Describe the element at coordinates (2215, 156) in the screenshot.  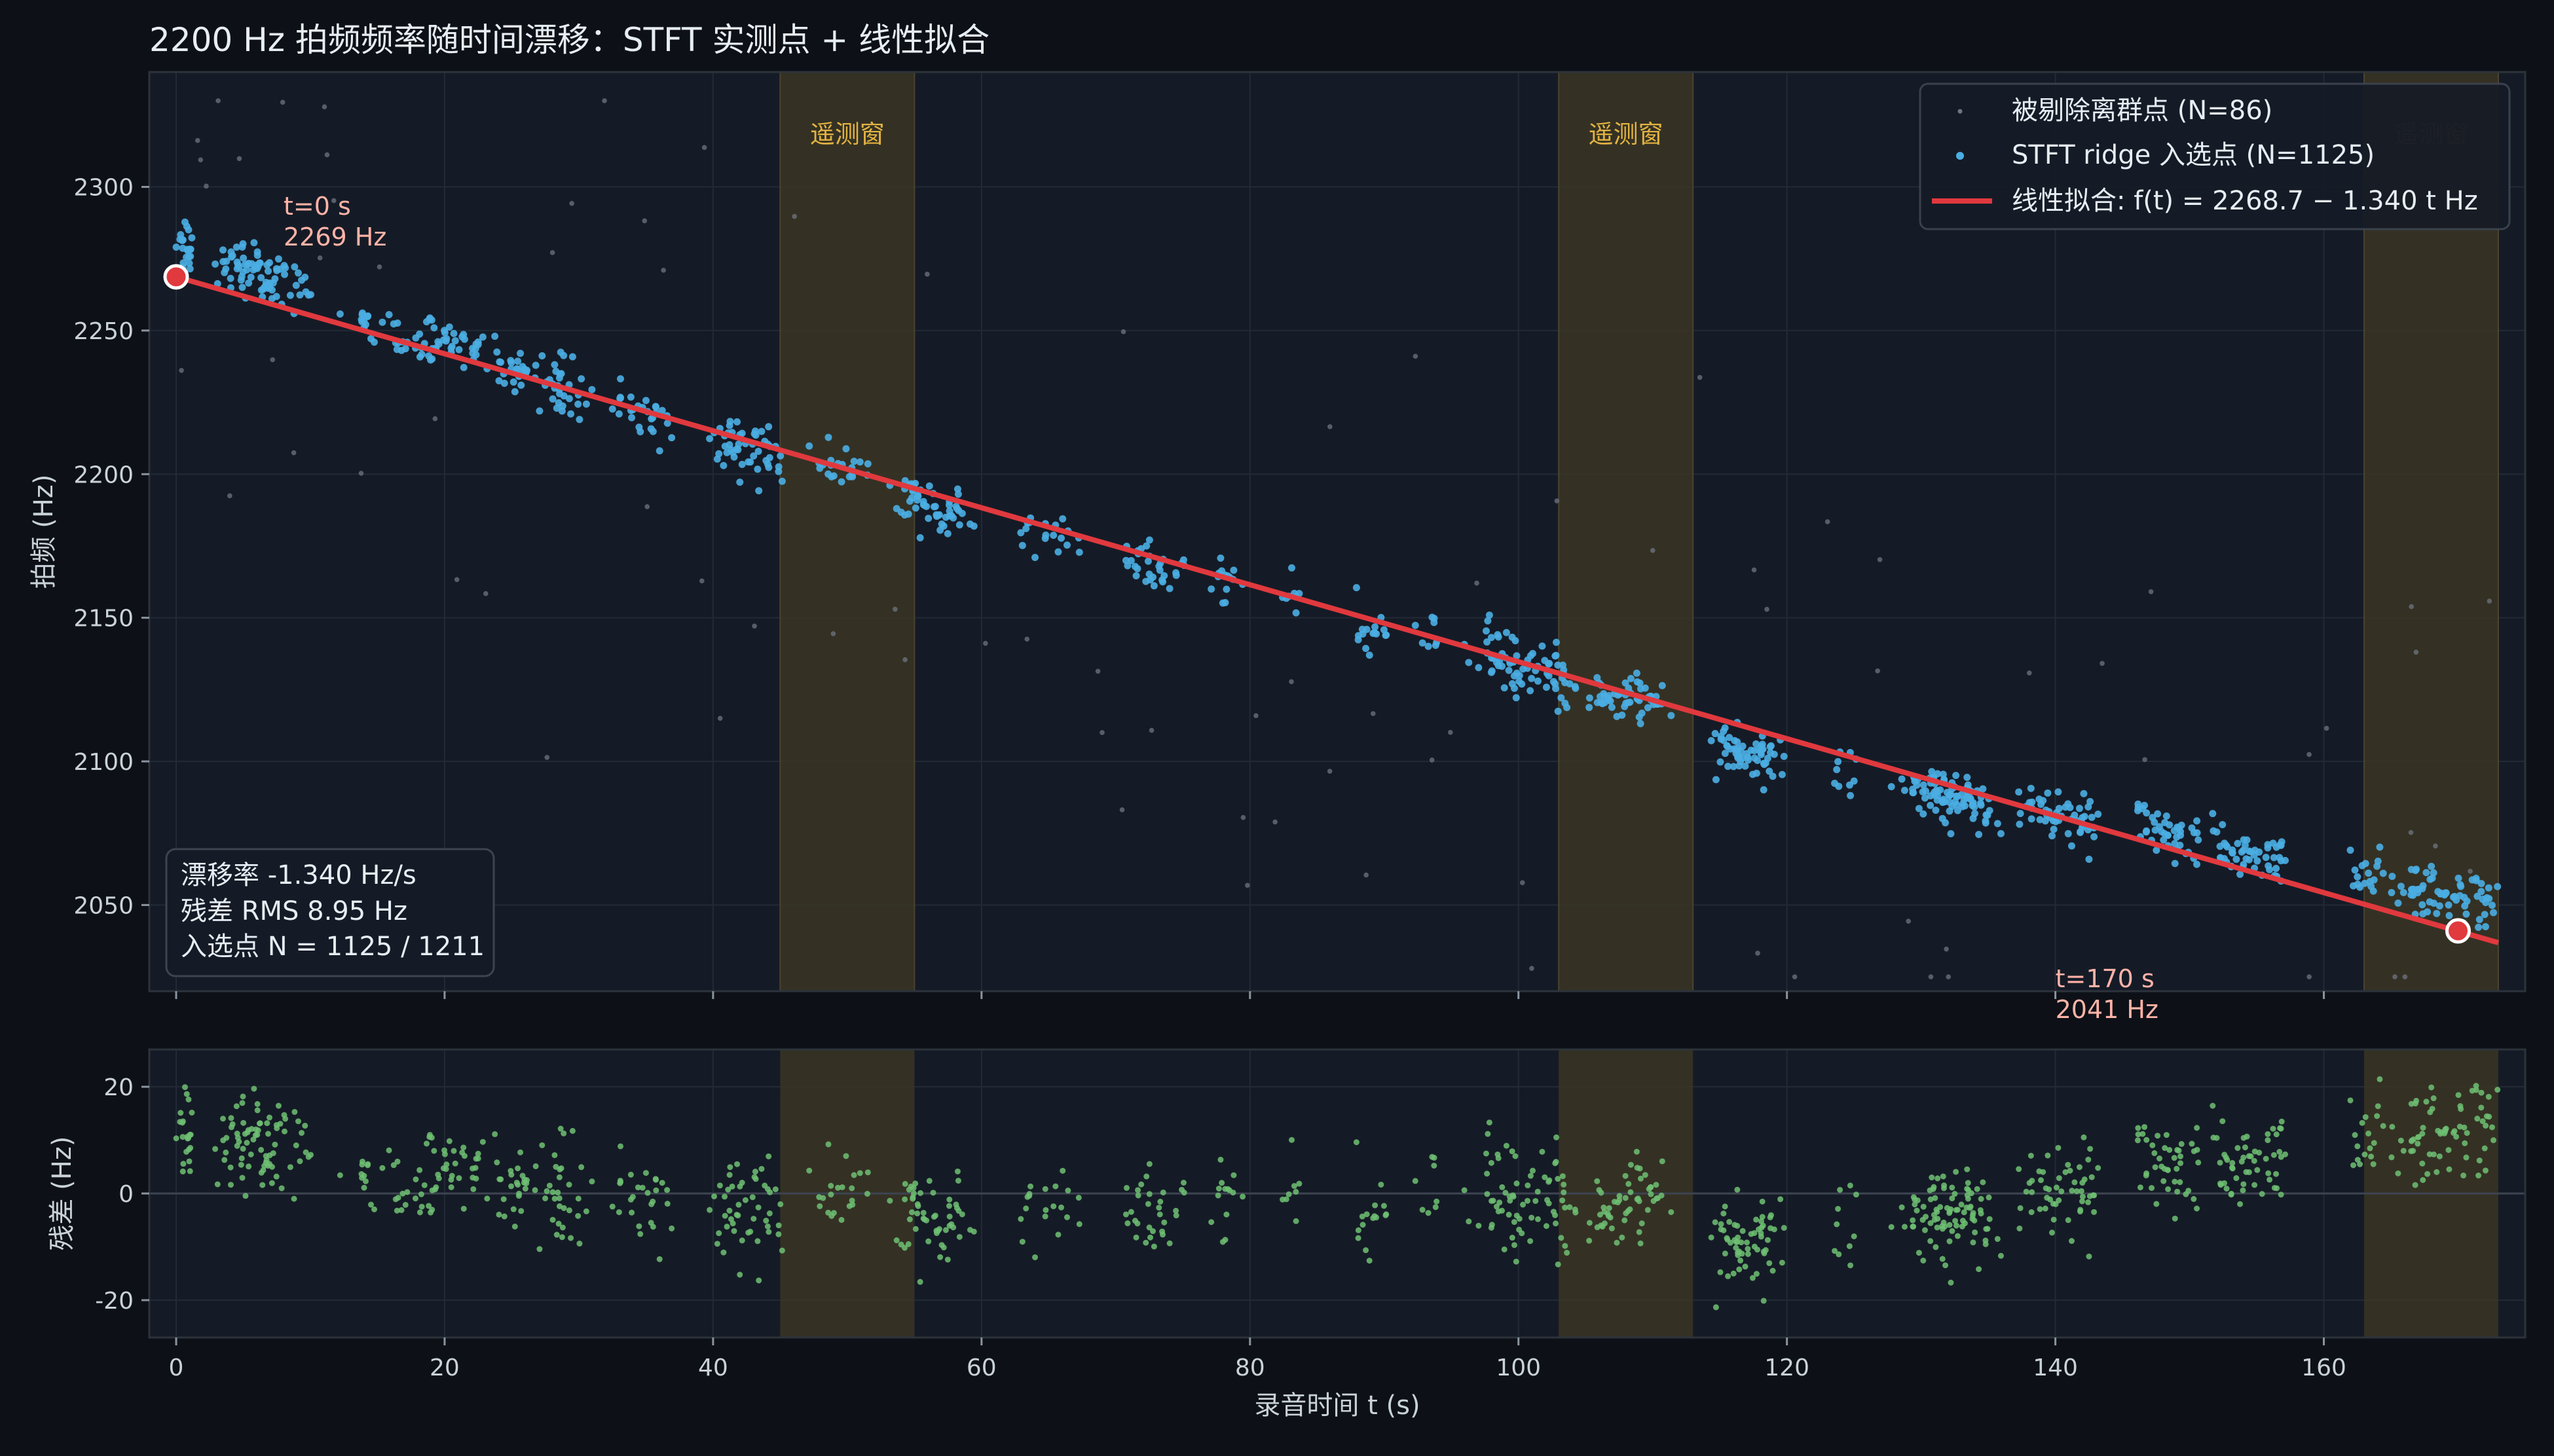
I see `legend-frame` at that location.